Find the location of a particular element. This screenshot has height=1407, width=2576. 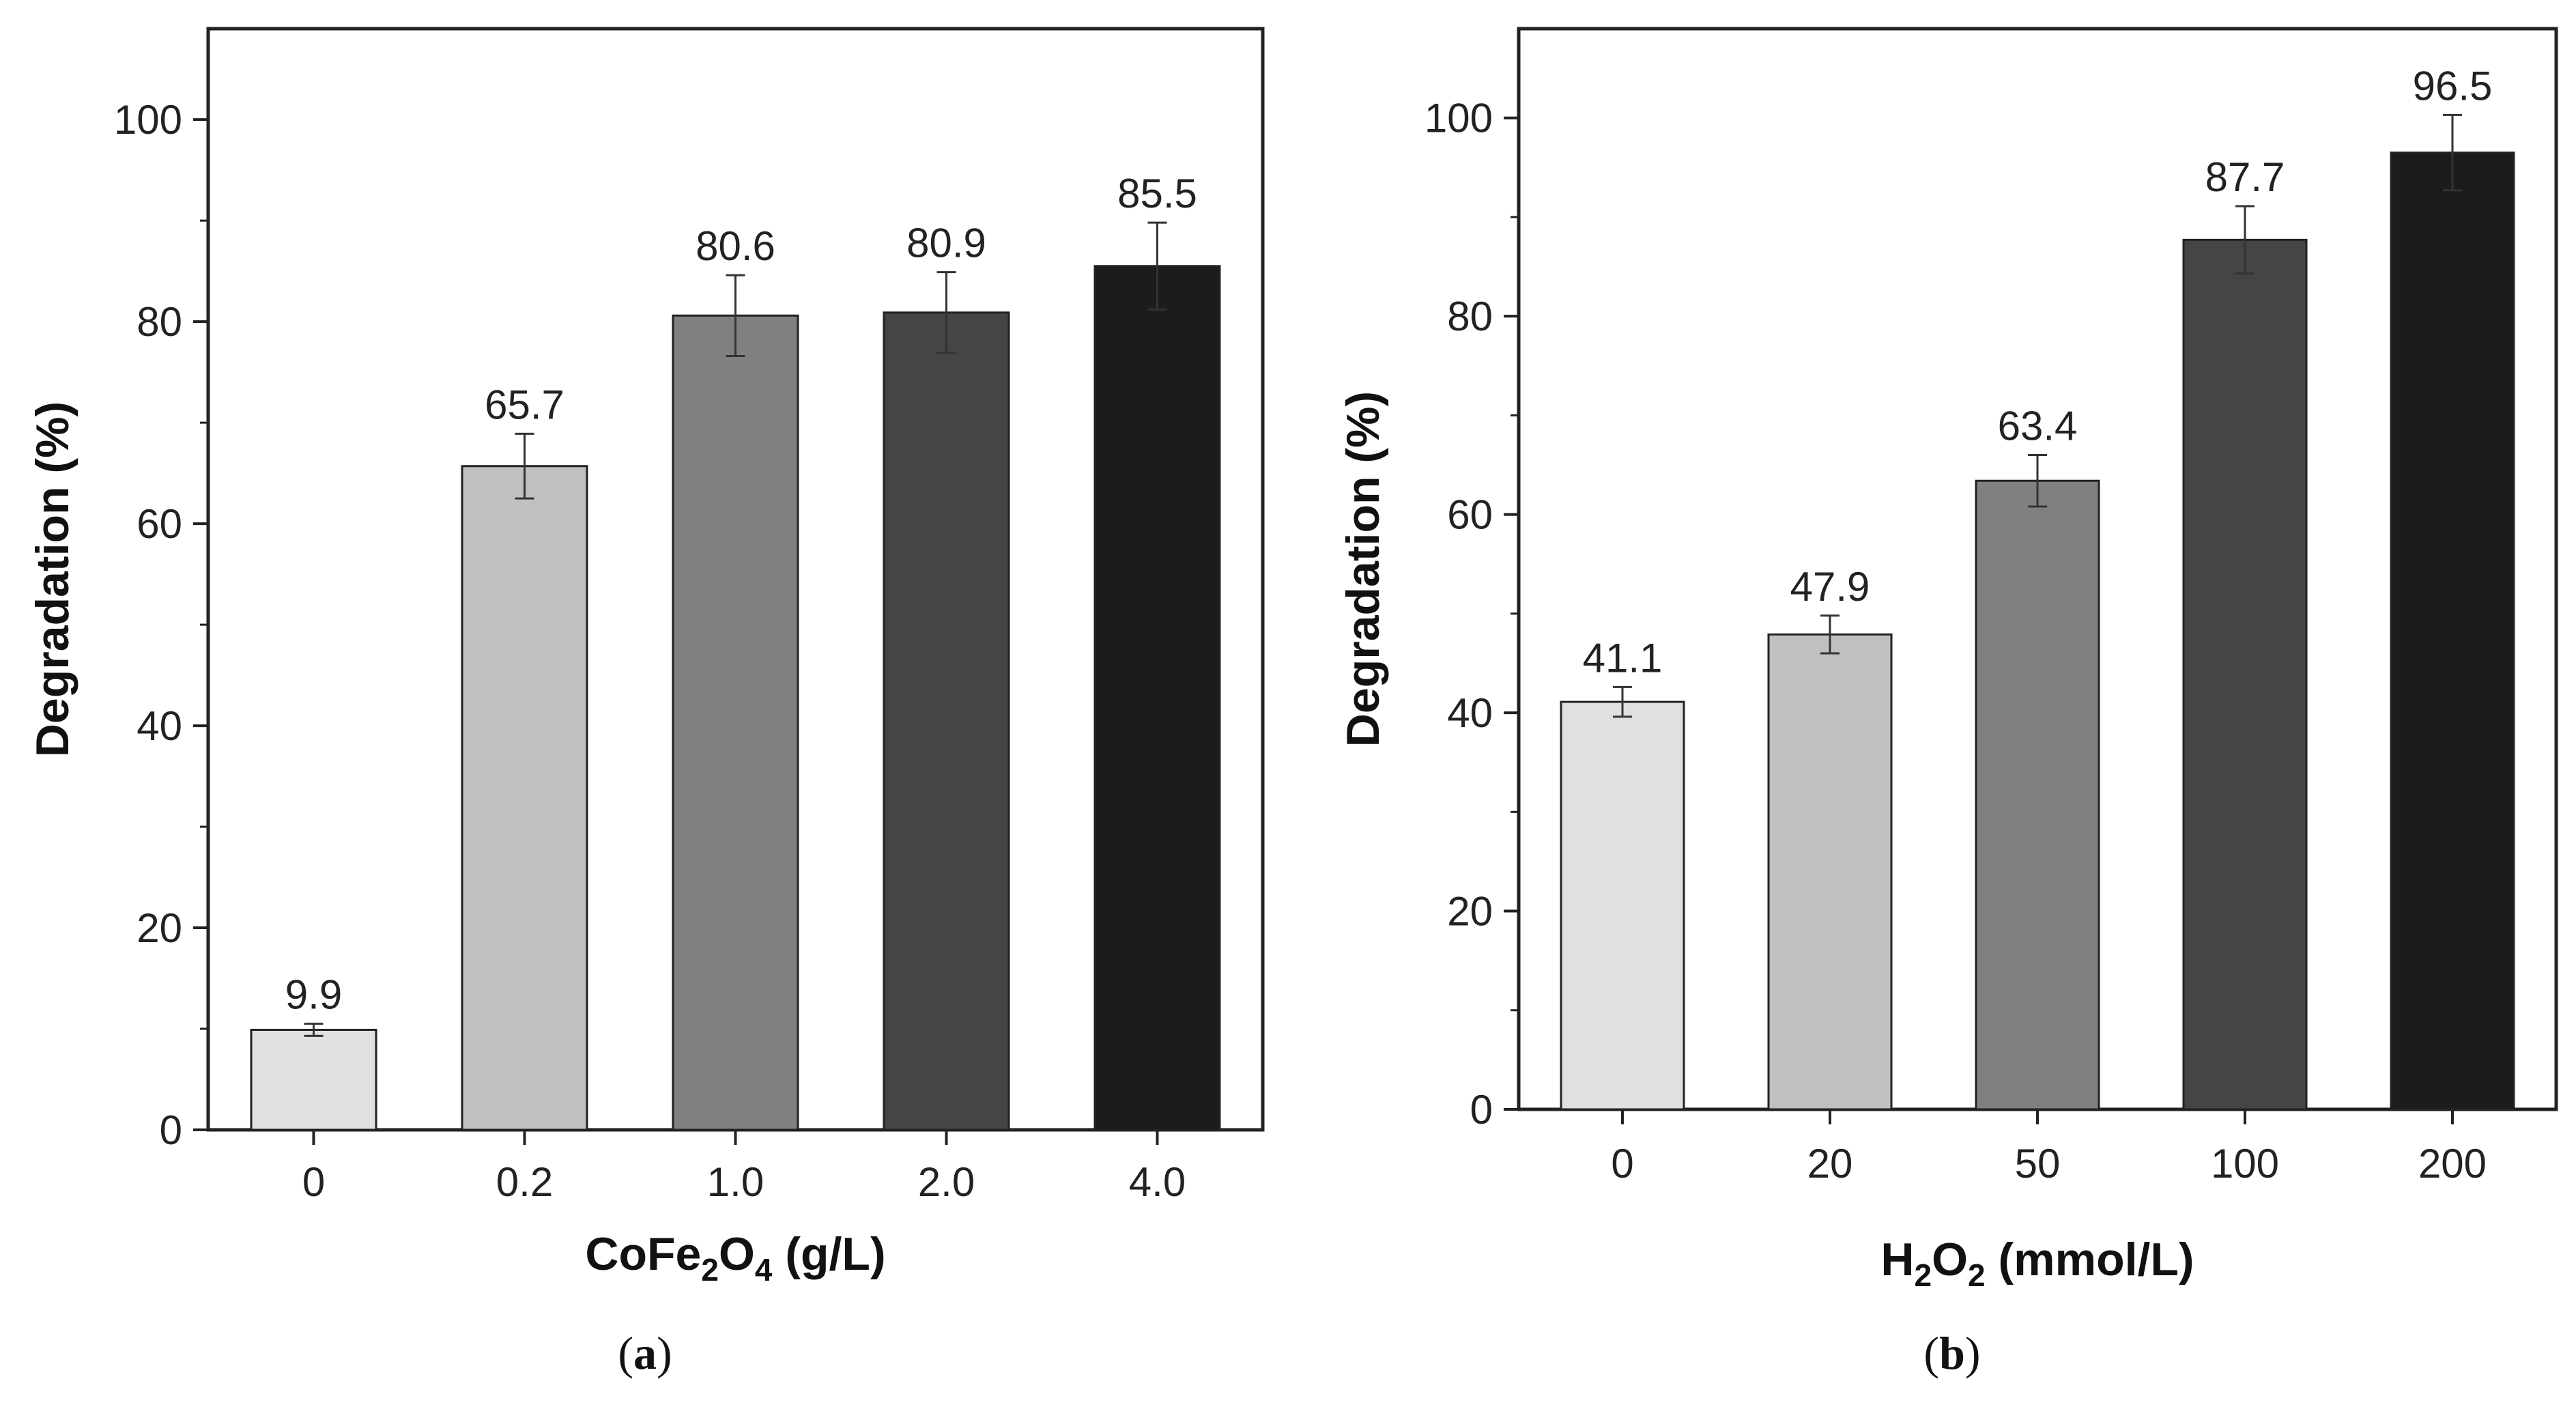

value-label: 41.1 is located at coordinates (1623, 658).